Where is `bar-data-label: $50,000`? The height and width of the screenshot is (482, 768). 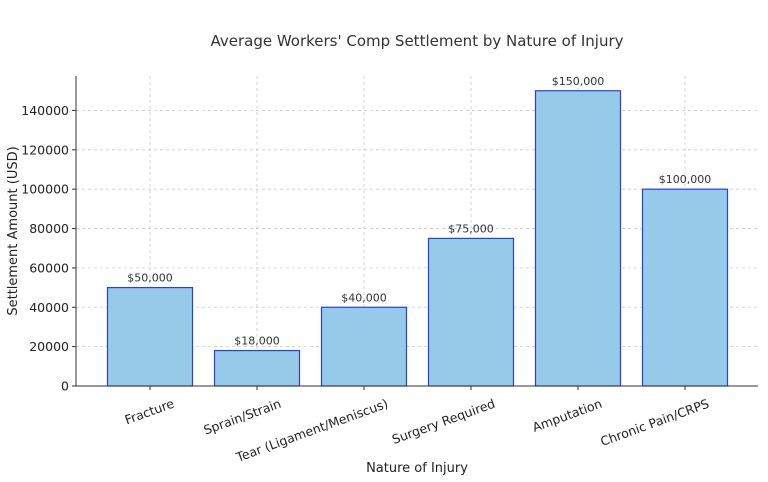 bar-data-label: $50,000 is located at coordinates (150, 278).